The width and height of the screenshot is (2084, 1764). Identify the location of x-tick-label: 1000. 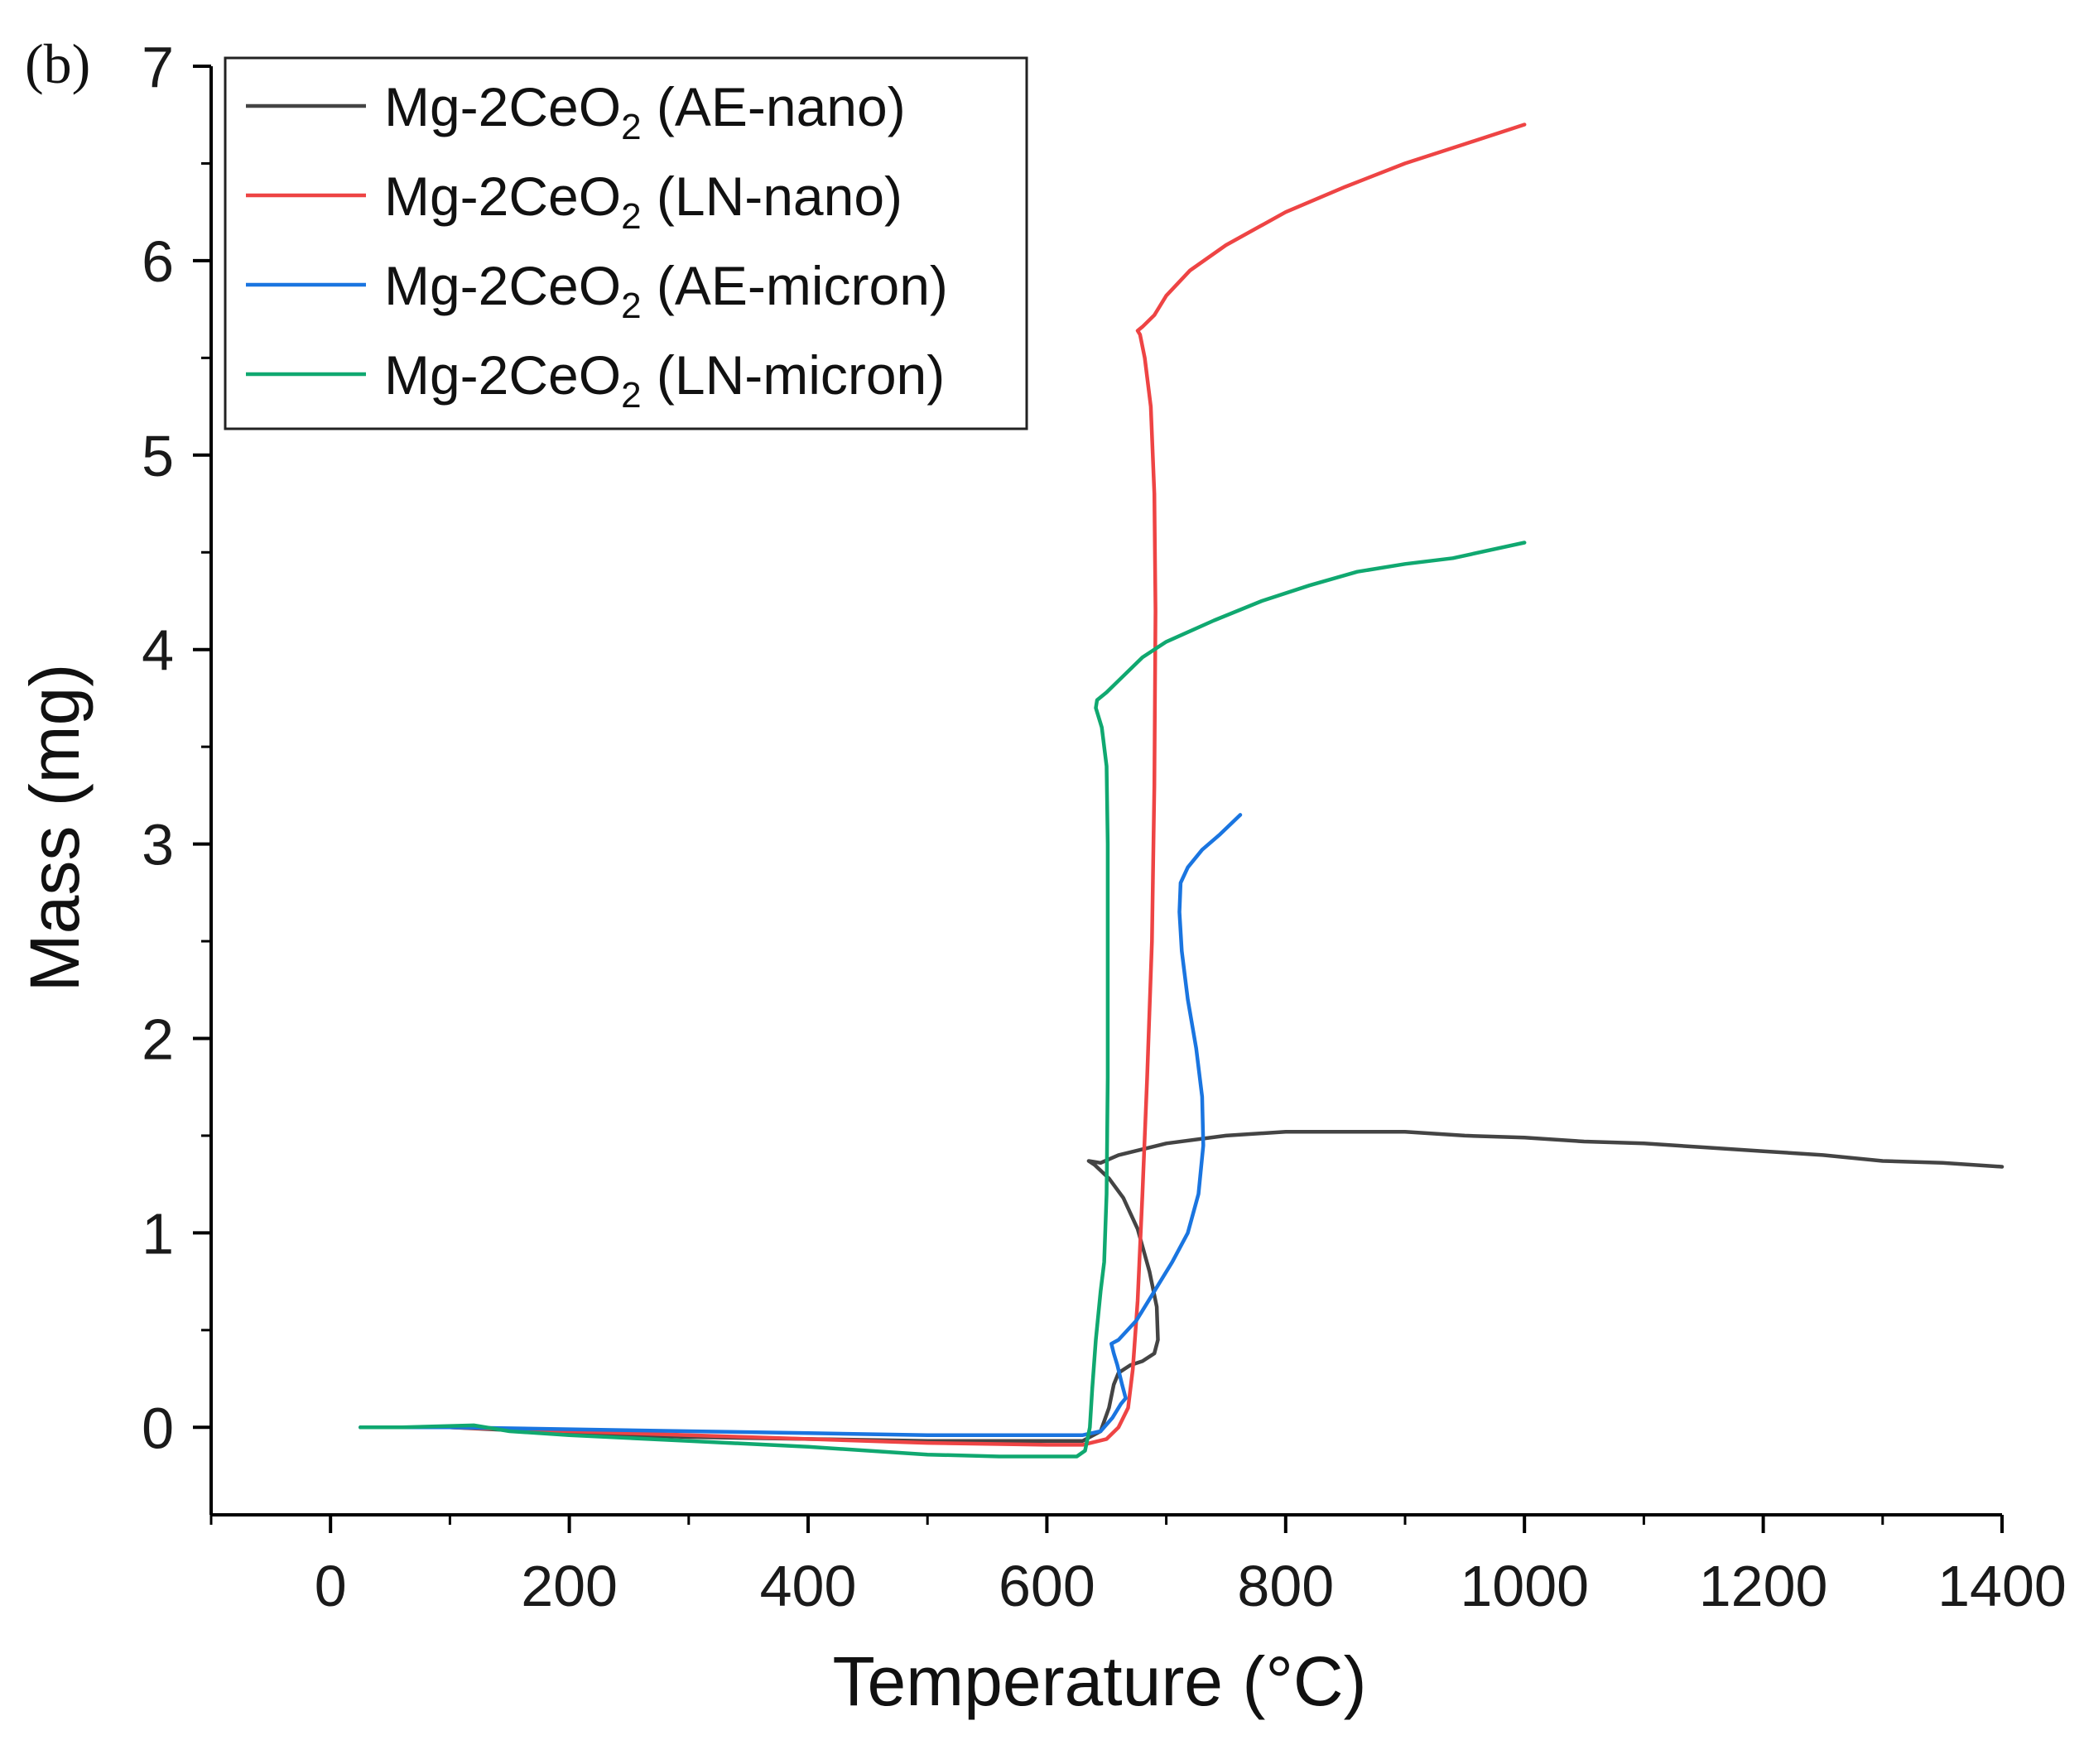
(1524, 1586).